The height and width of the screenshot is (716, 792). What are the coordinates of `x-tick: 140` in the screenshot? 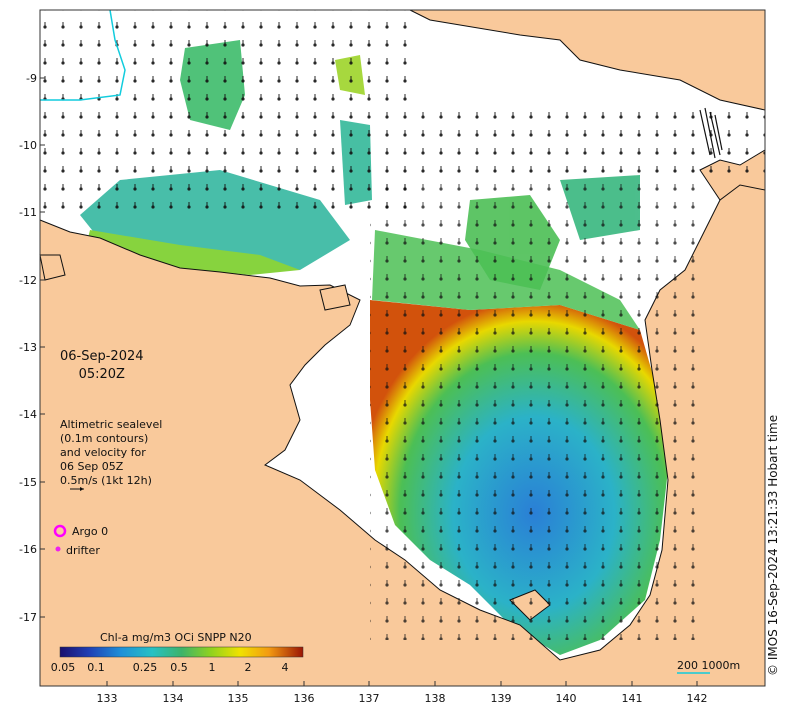 It's located at (566, 698).